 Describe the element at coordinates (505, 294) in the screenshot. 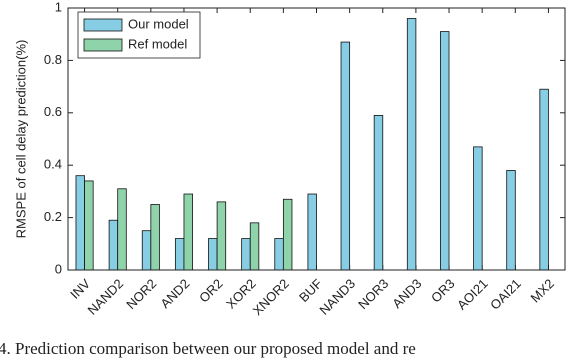

I see `x-tick-label: OAI21` at that location.